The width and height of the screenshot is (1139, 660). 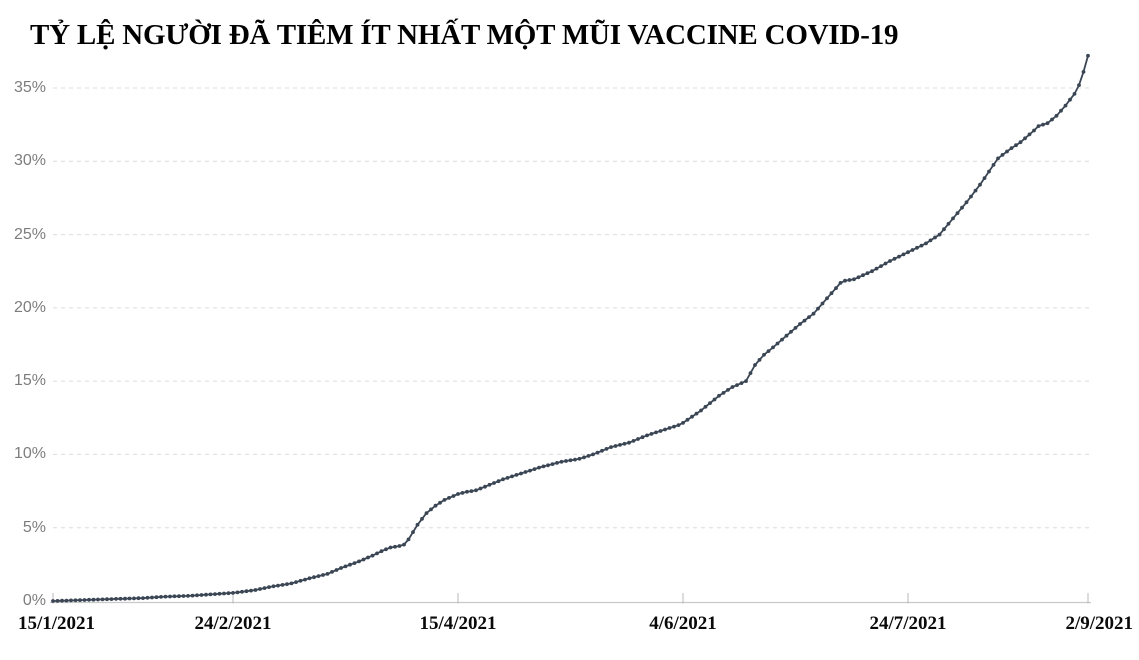 What do you see at coordinates (29, 161) in the screenshot?
I see `y-axis-label: 30%` at bounding box center [29, 161].